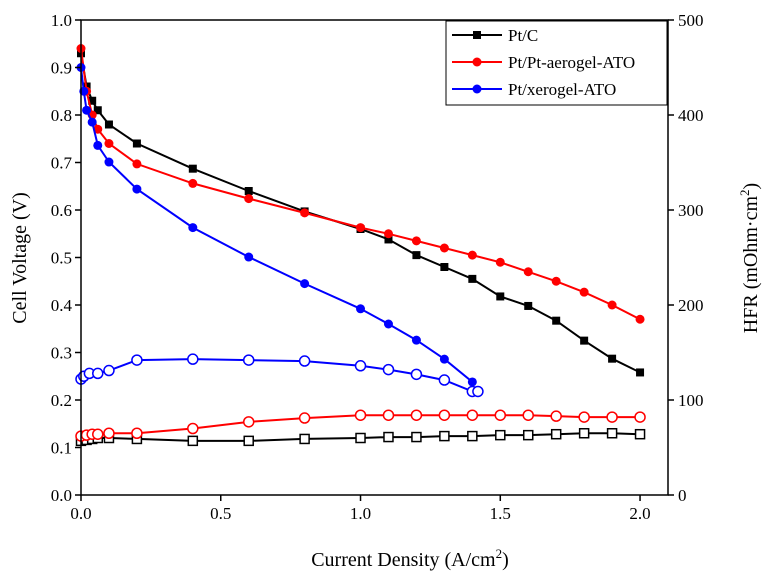 This screenshot has width=767, height=575. I want to click on y-right-tick-label: 300, so click(691, 210).